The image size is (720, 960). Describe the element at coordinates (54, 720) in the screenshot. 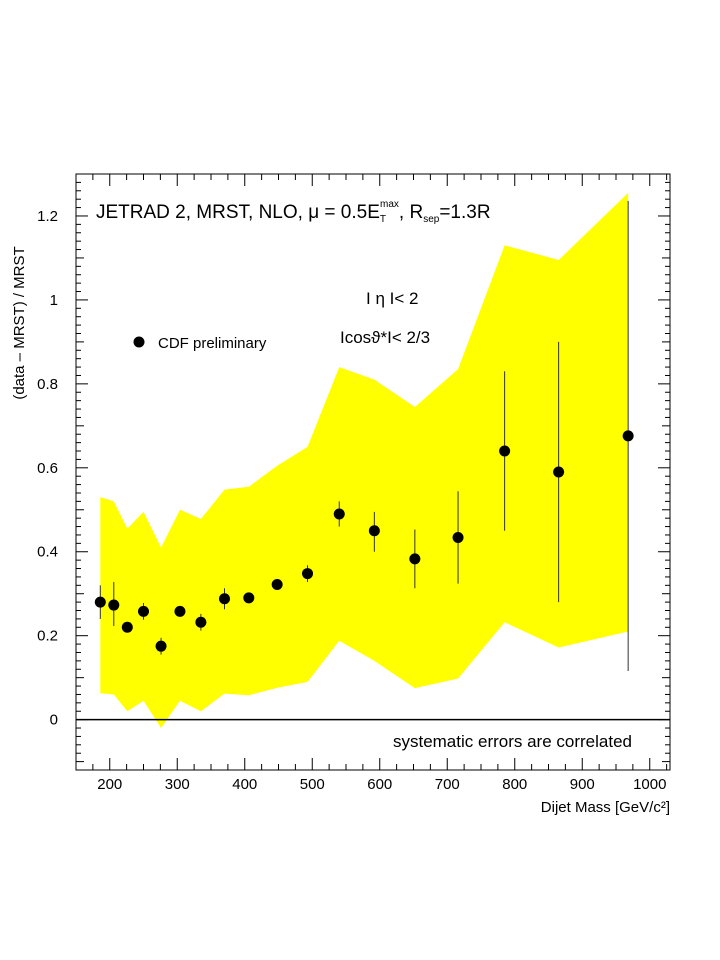

I see `y-tick-label: 0` at that location.